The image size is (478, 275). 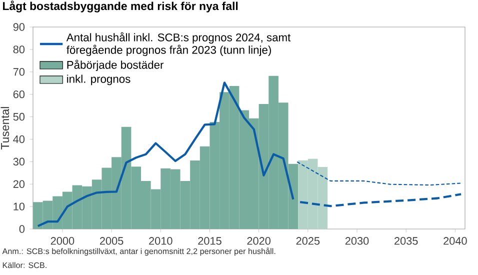 What do you see at coordinates (98, 80) in the screenshot?
I see `legend-label: inkl. prognos` at bounding box center [98, 80].